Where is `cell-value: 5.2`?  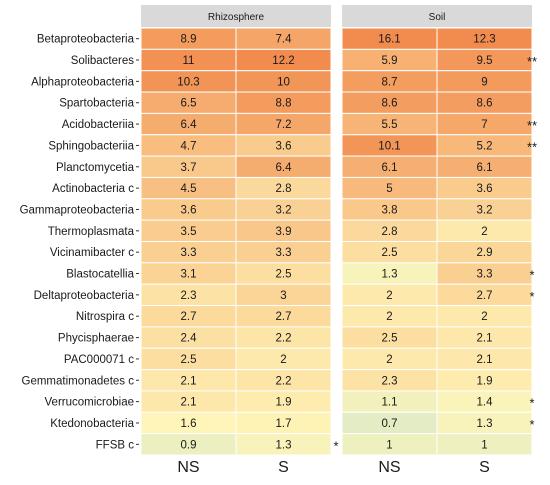 cell-value: 5.2 is located at coordinates (485, 146).